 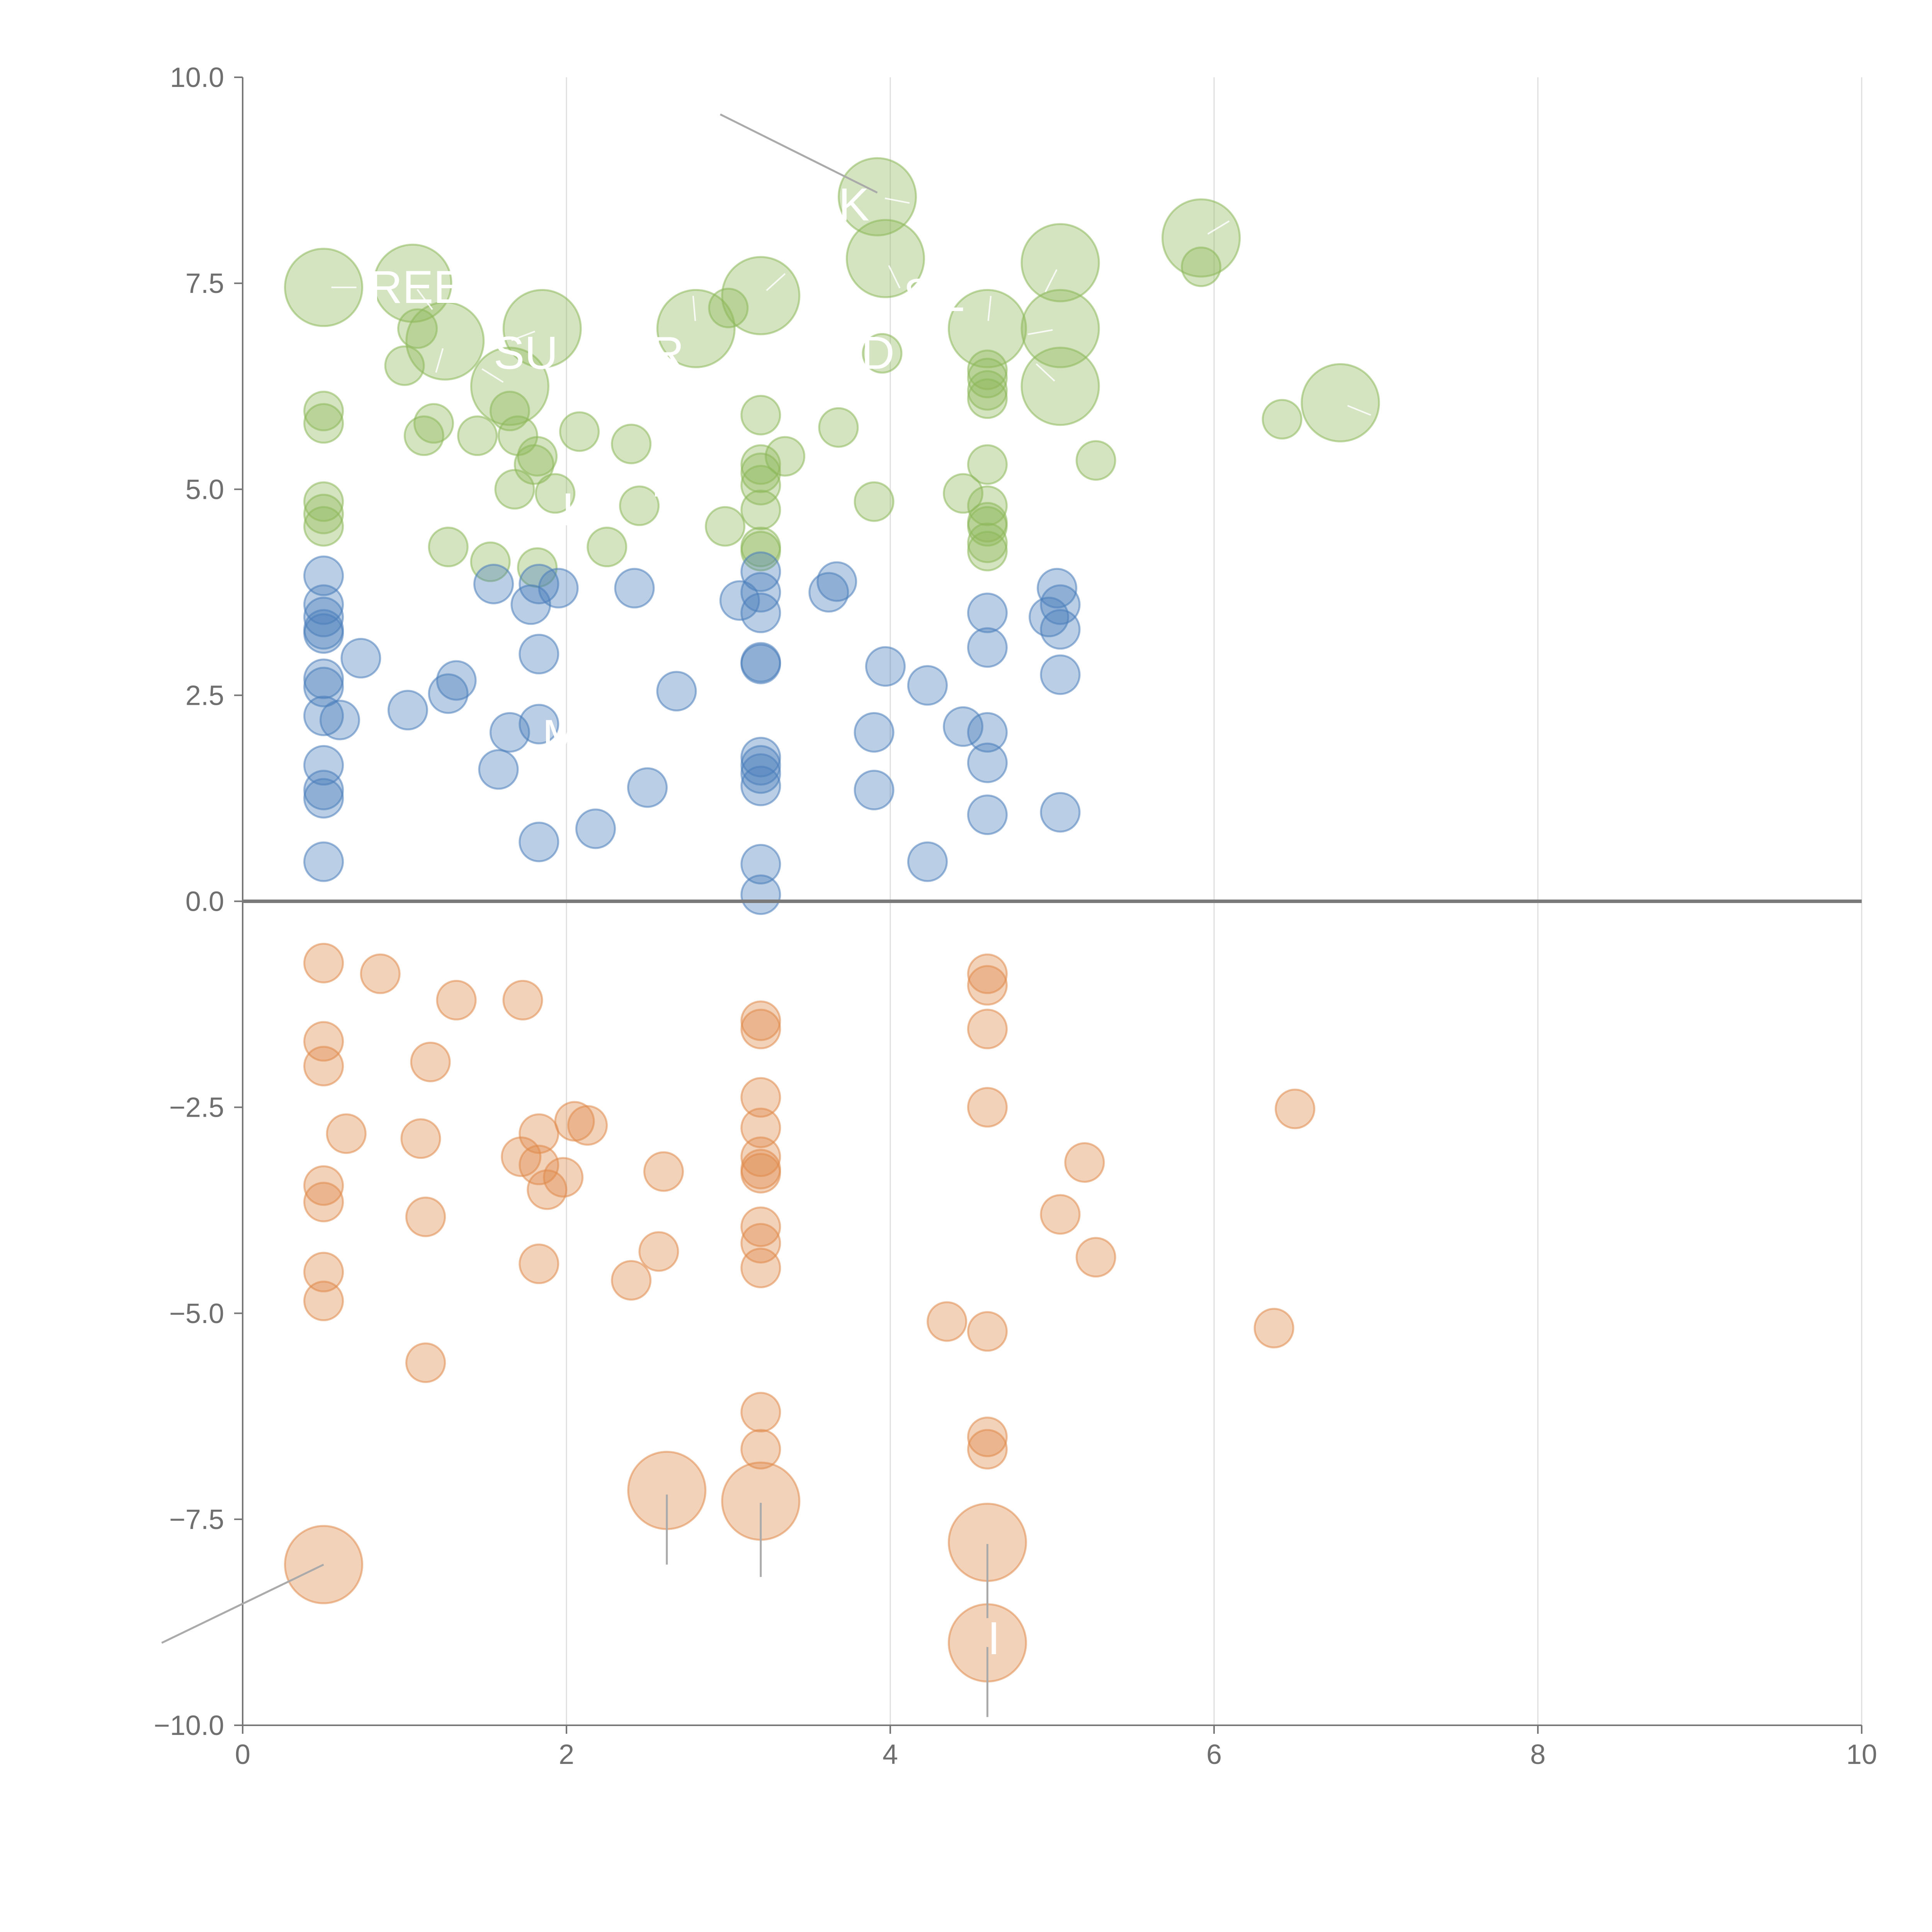 What do you see at coordinates (205, 901) in the screenshot?
I see `y-tick-label: 0.0` at bounding box center [205, 901].